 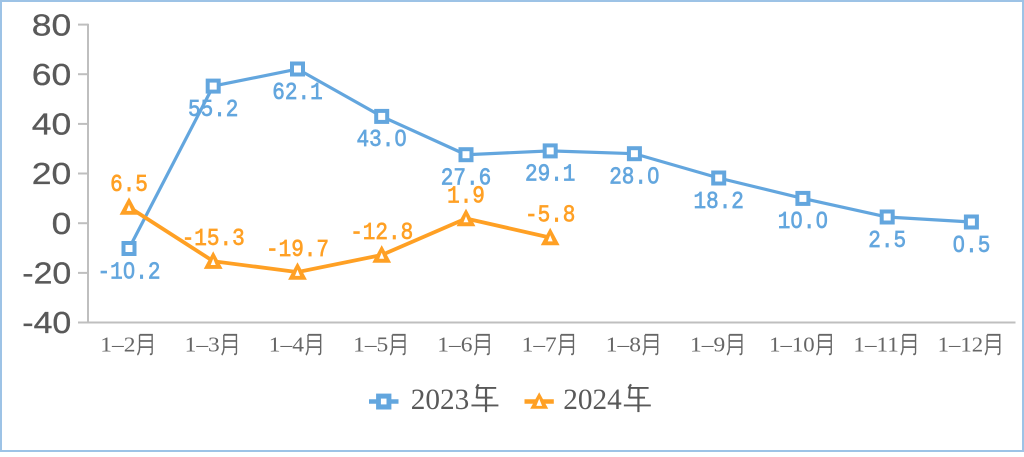 What do you see at coordinates (213, 110) in the screenshot?
I see `svg-text: 55.2` at bounding box center [213, 110].